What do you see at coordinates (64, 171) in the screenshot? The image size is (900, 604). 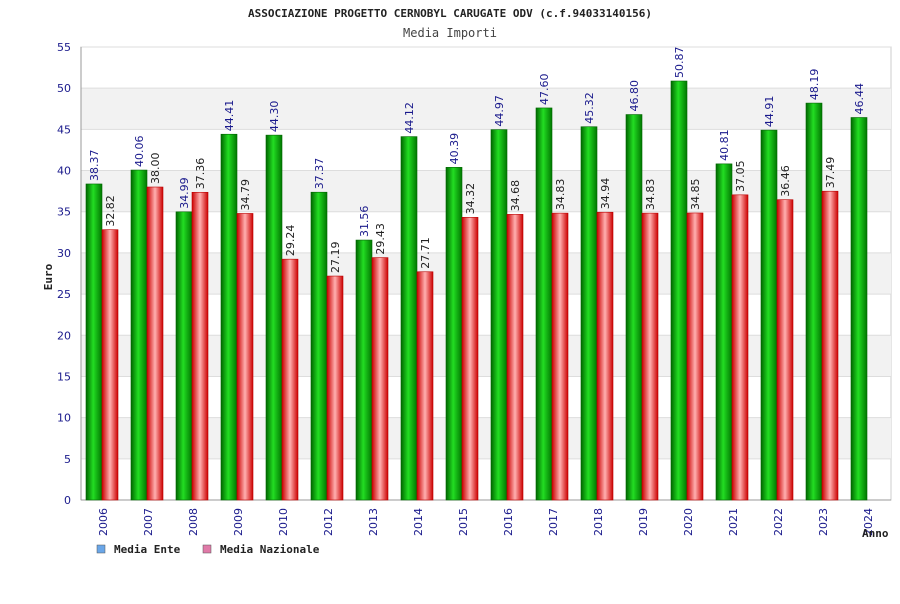 I see `y-tick-label: 40` at bounding box center [64, 171].